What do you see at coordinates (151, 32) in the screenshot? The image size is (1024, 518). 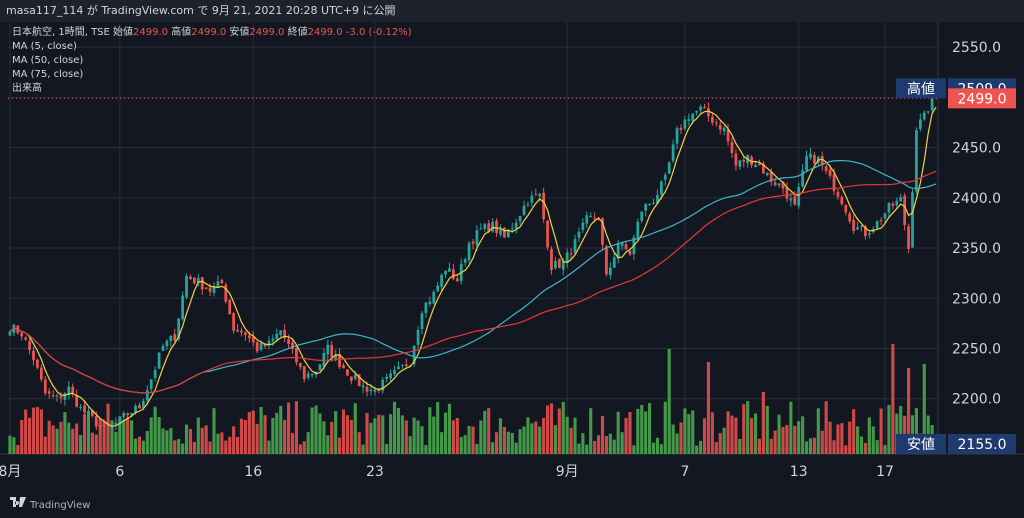 I see `legend-open: 2499.0` at bounding box center [151, 32].